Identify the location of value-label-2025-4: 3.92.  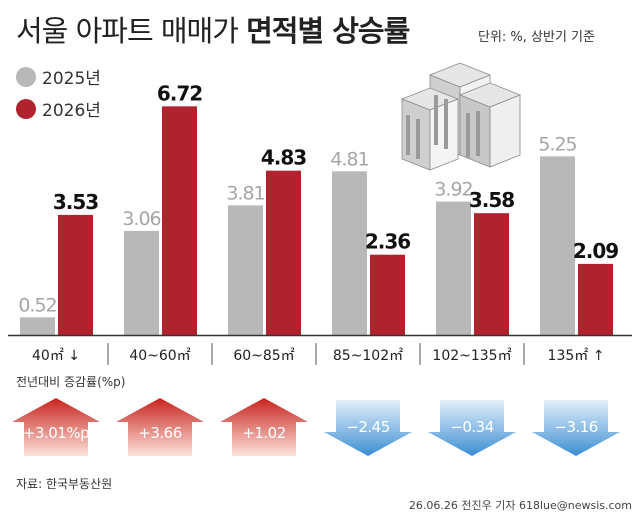
(453, 190).